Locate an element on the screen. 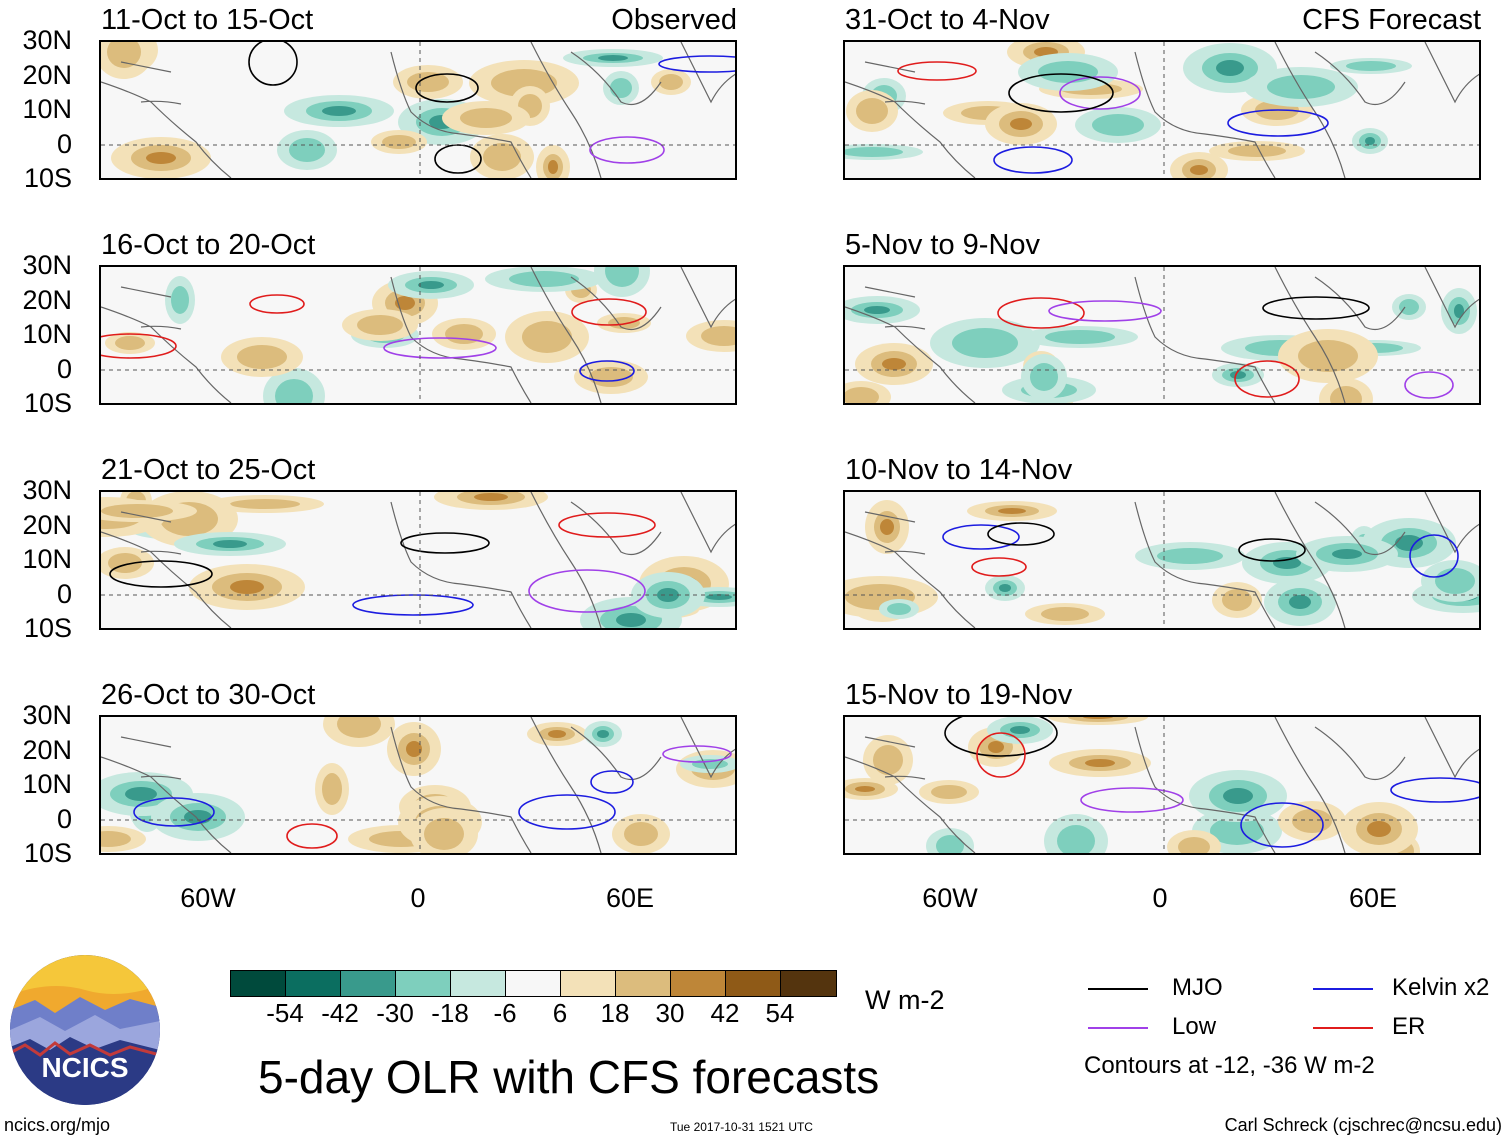 This screenshot has height=1142, width=1510. colorbar-tick-label: 18 is located at coordinates (615, 1013).